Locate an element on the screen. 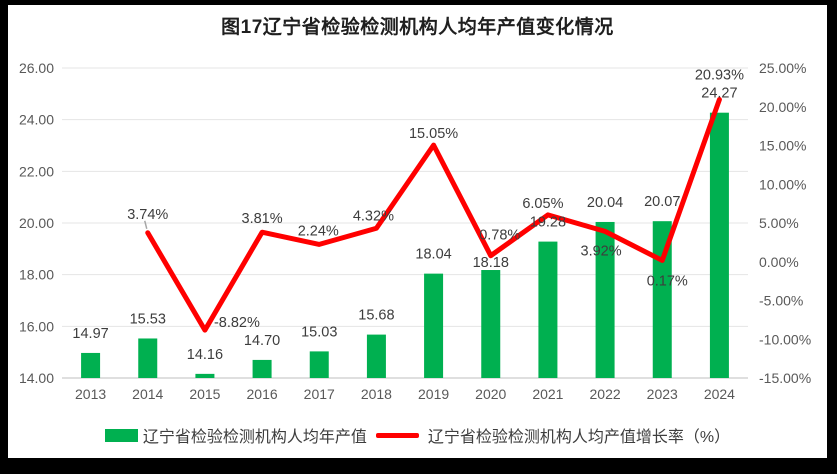 This screenshot has width=837, height=474. bar-2019 is located at coordinates (434, 325).